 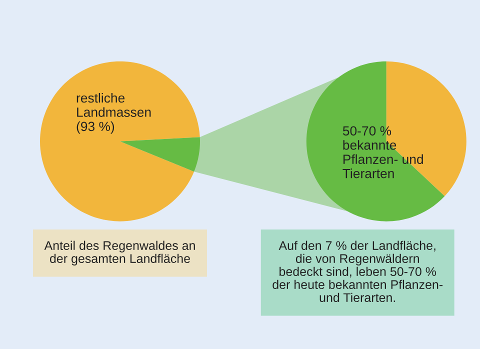 What do you see at coordinates (357, 271) in the screenshot?
I see `text: Auf den 7 % der Landfläche, die von Regenwäldern bedeckt sind, leben 50-70 % der heute bekannten Pflanzen- und Tierarten.` at bounding box center [357, 271].